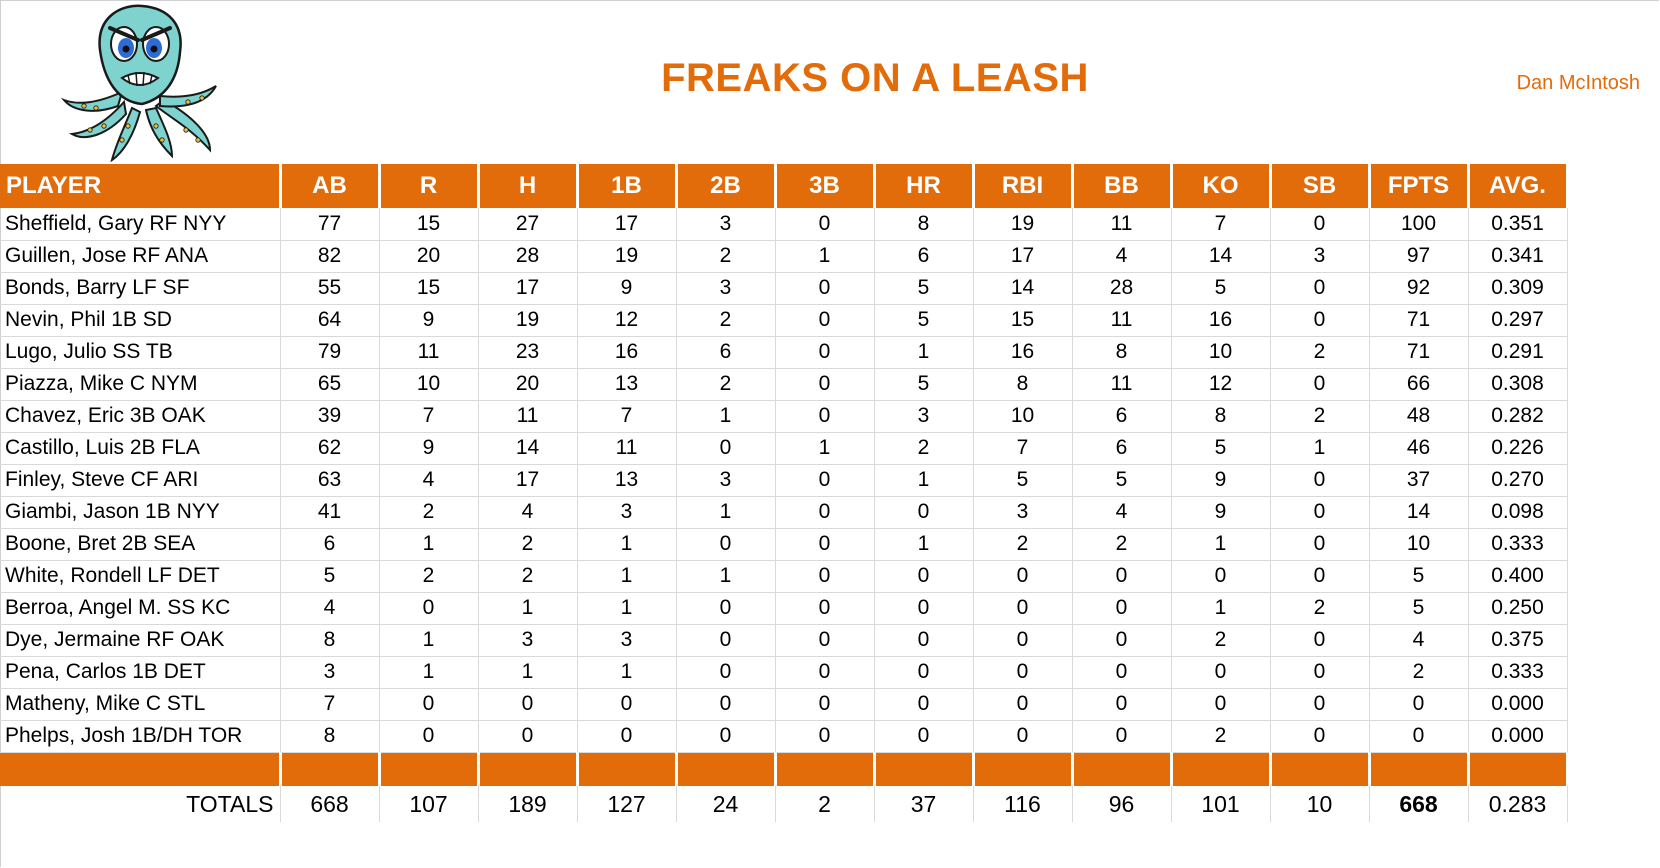 This screenshot has height=868, width=1660. What do you see at coordinates (924, 480) in the screenshot?
I see `stat-cell-hr: 1` at bounding box center [924, 480].